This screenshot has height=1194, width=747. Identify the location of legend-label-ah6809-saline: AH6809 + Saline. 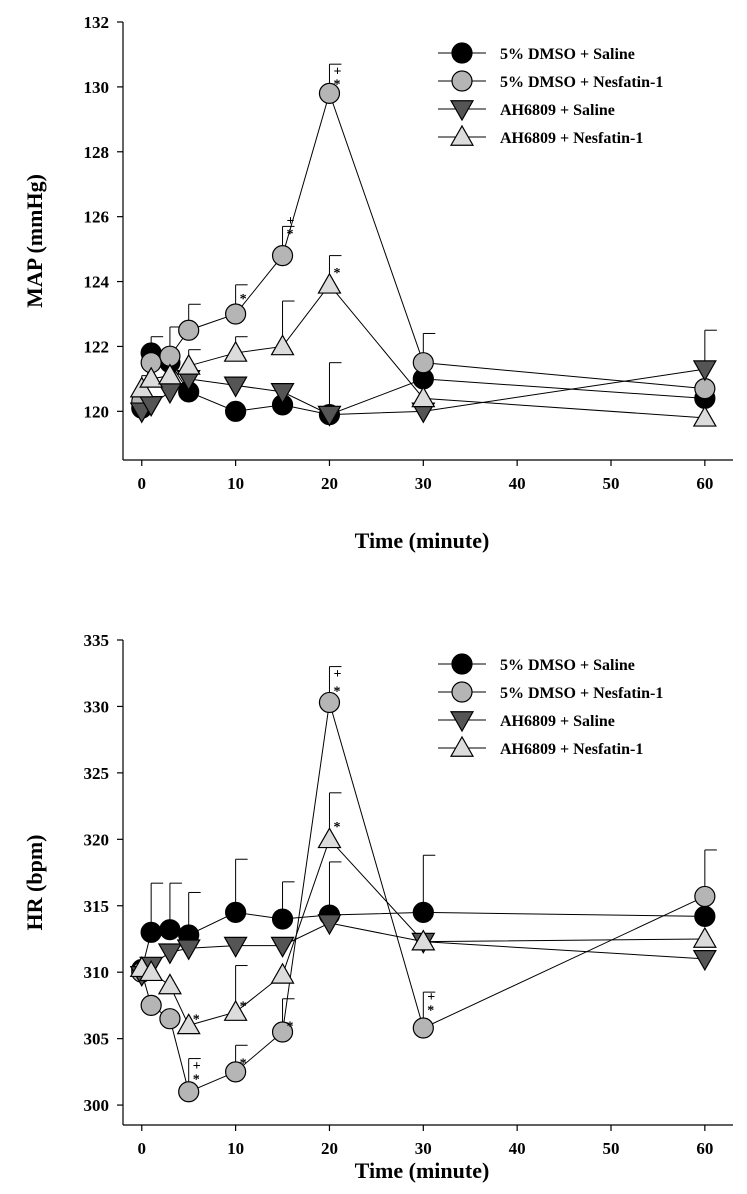
(557, 721).